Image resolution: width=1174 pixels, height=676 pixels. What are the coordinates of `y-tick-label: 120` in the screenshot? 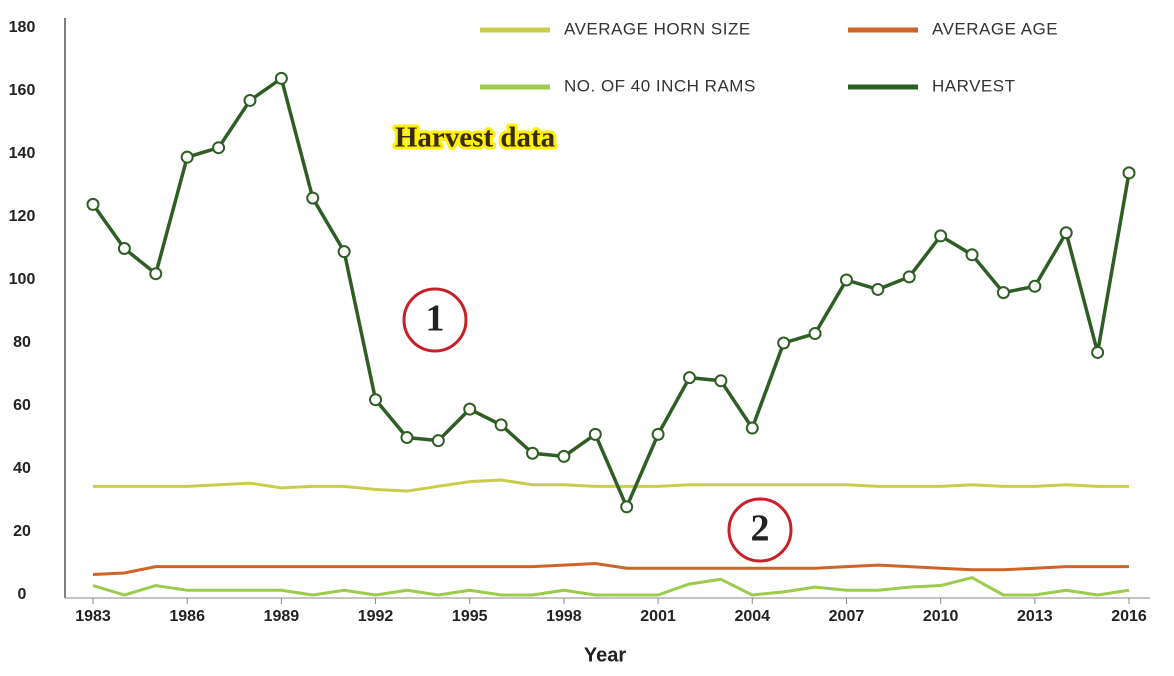 It's located at (22, 216).